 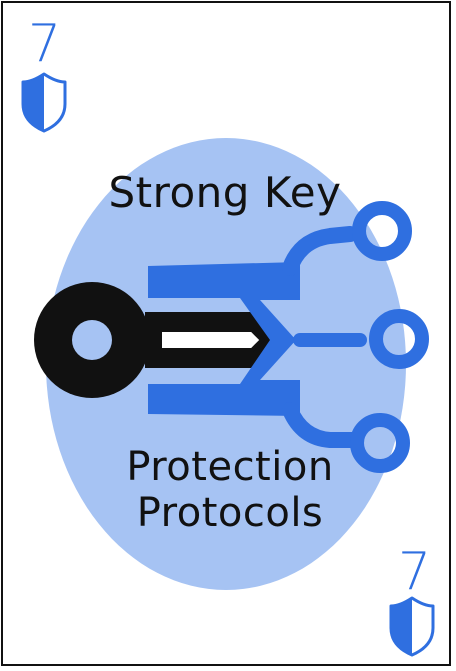 What do you see at coordinates (162, 340) in the screenshot?
I see `key-icon` at bounding box center [162, 340].